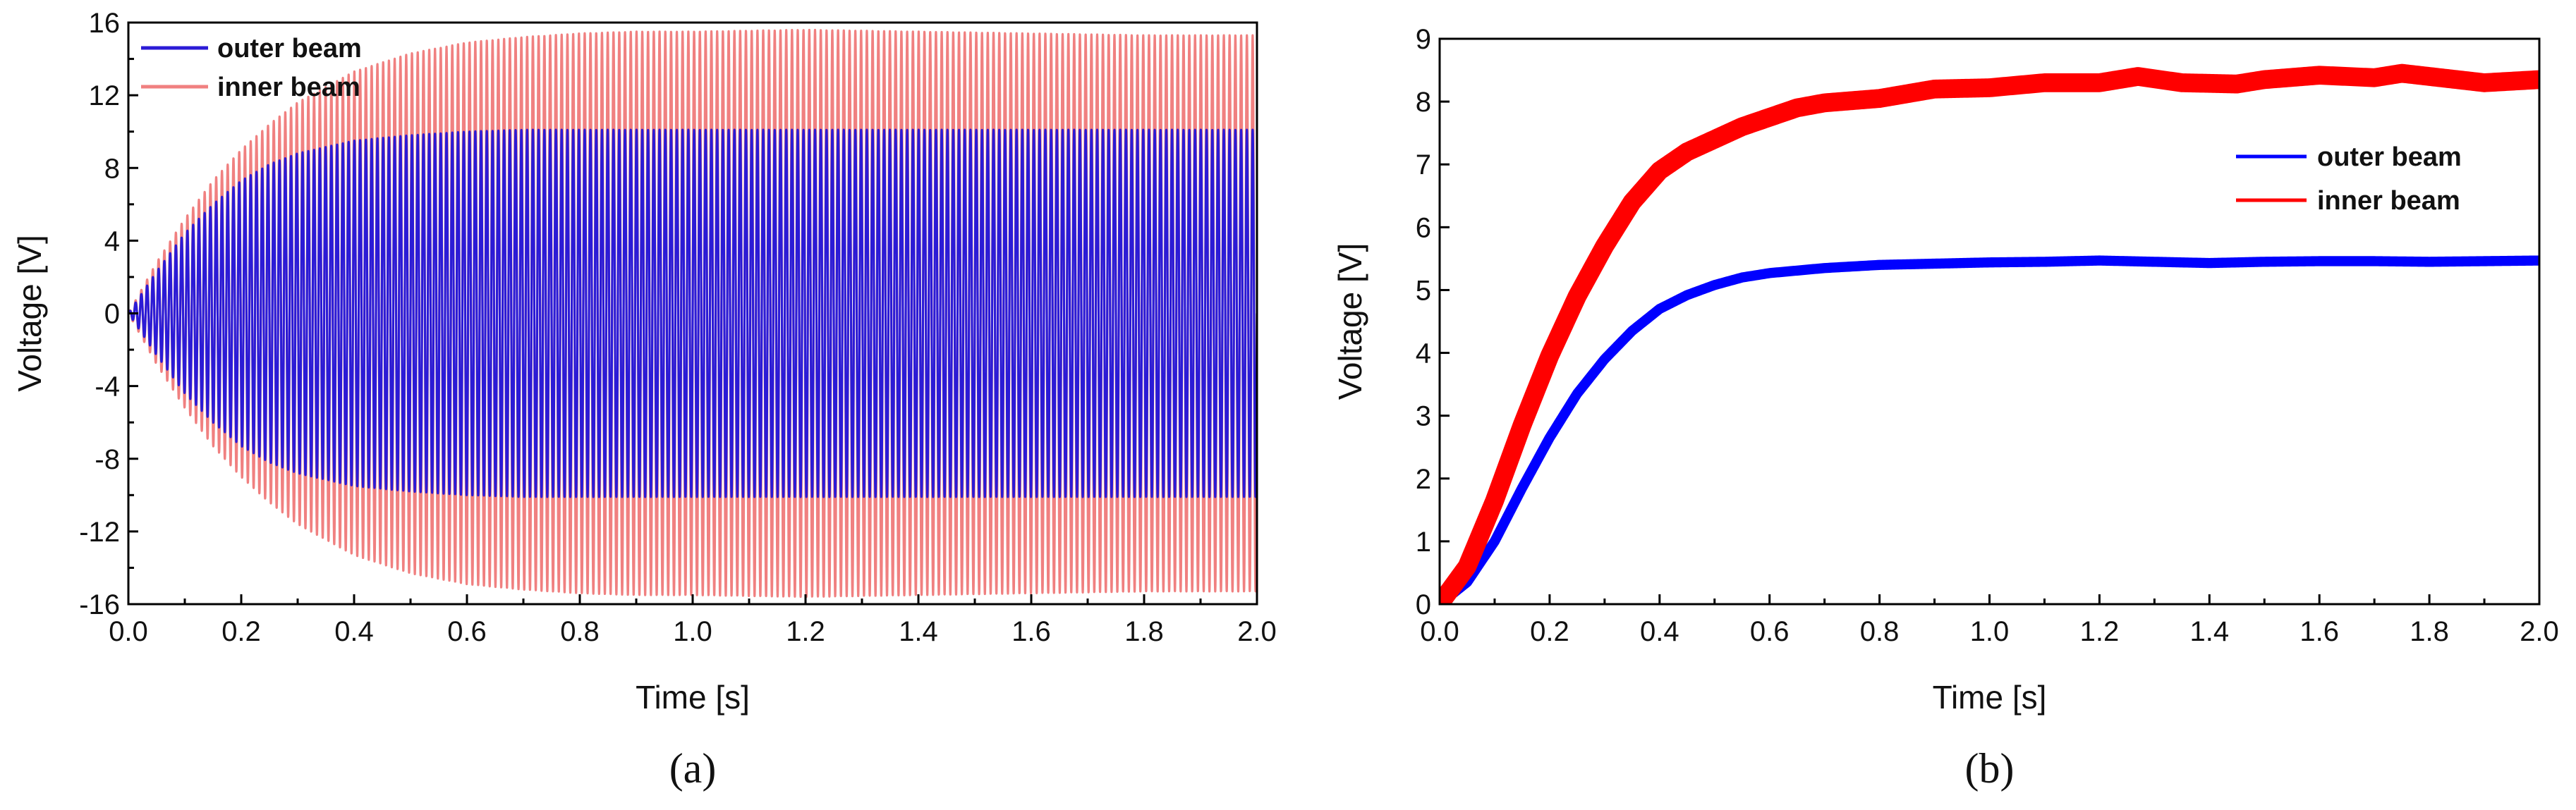  What do you see at coordinates (1423, 416) in the screenshot?
I see `y-tick-label: 3` at bounding box center [1423, 416].